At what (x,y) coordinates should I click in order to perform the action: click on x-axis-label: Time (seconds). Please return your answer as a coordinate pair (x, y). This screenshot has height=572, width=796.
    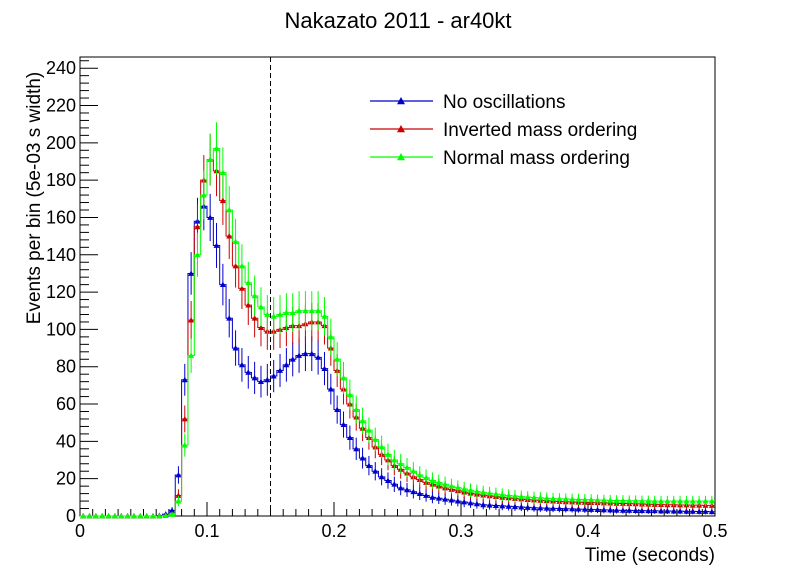
    Looking at the image, I should click on (650, 555).